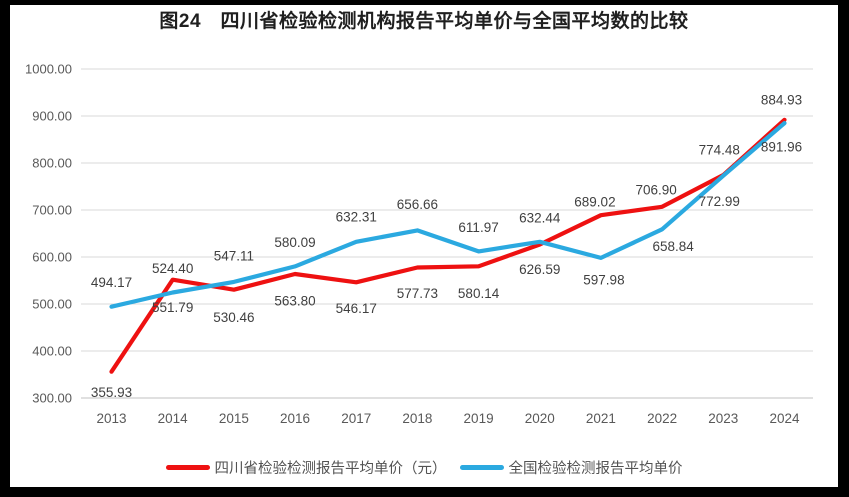  Describe the element at coordinates (330, 468) in the screenshot. I see `legend-label-sichuan: 四川省检验检测报告平均单价（元）` at that location.